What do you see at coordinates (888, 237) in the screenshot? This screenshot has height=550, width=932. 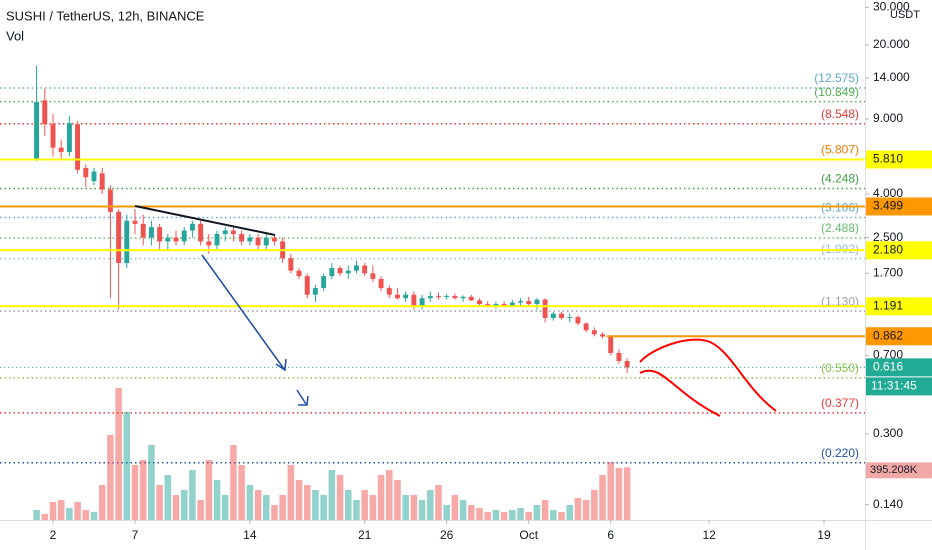 I see `y-tick-label: 2.500` at bounding box center [888, 237].